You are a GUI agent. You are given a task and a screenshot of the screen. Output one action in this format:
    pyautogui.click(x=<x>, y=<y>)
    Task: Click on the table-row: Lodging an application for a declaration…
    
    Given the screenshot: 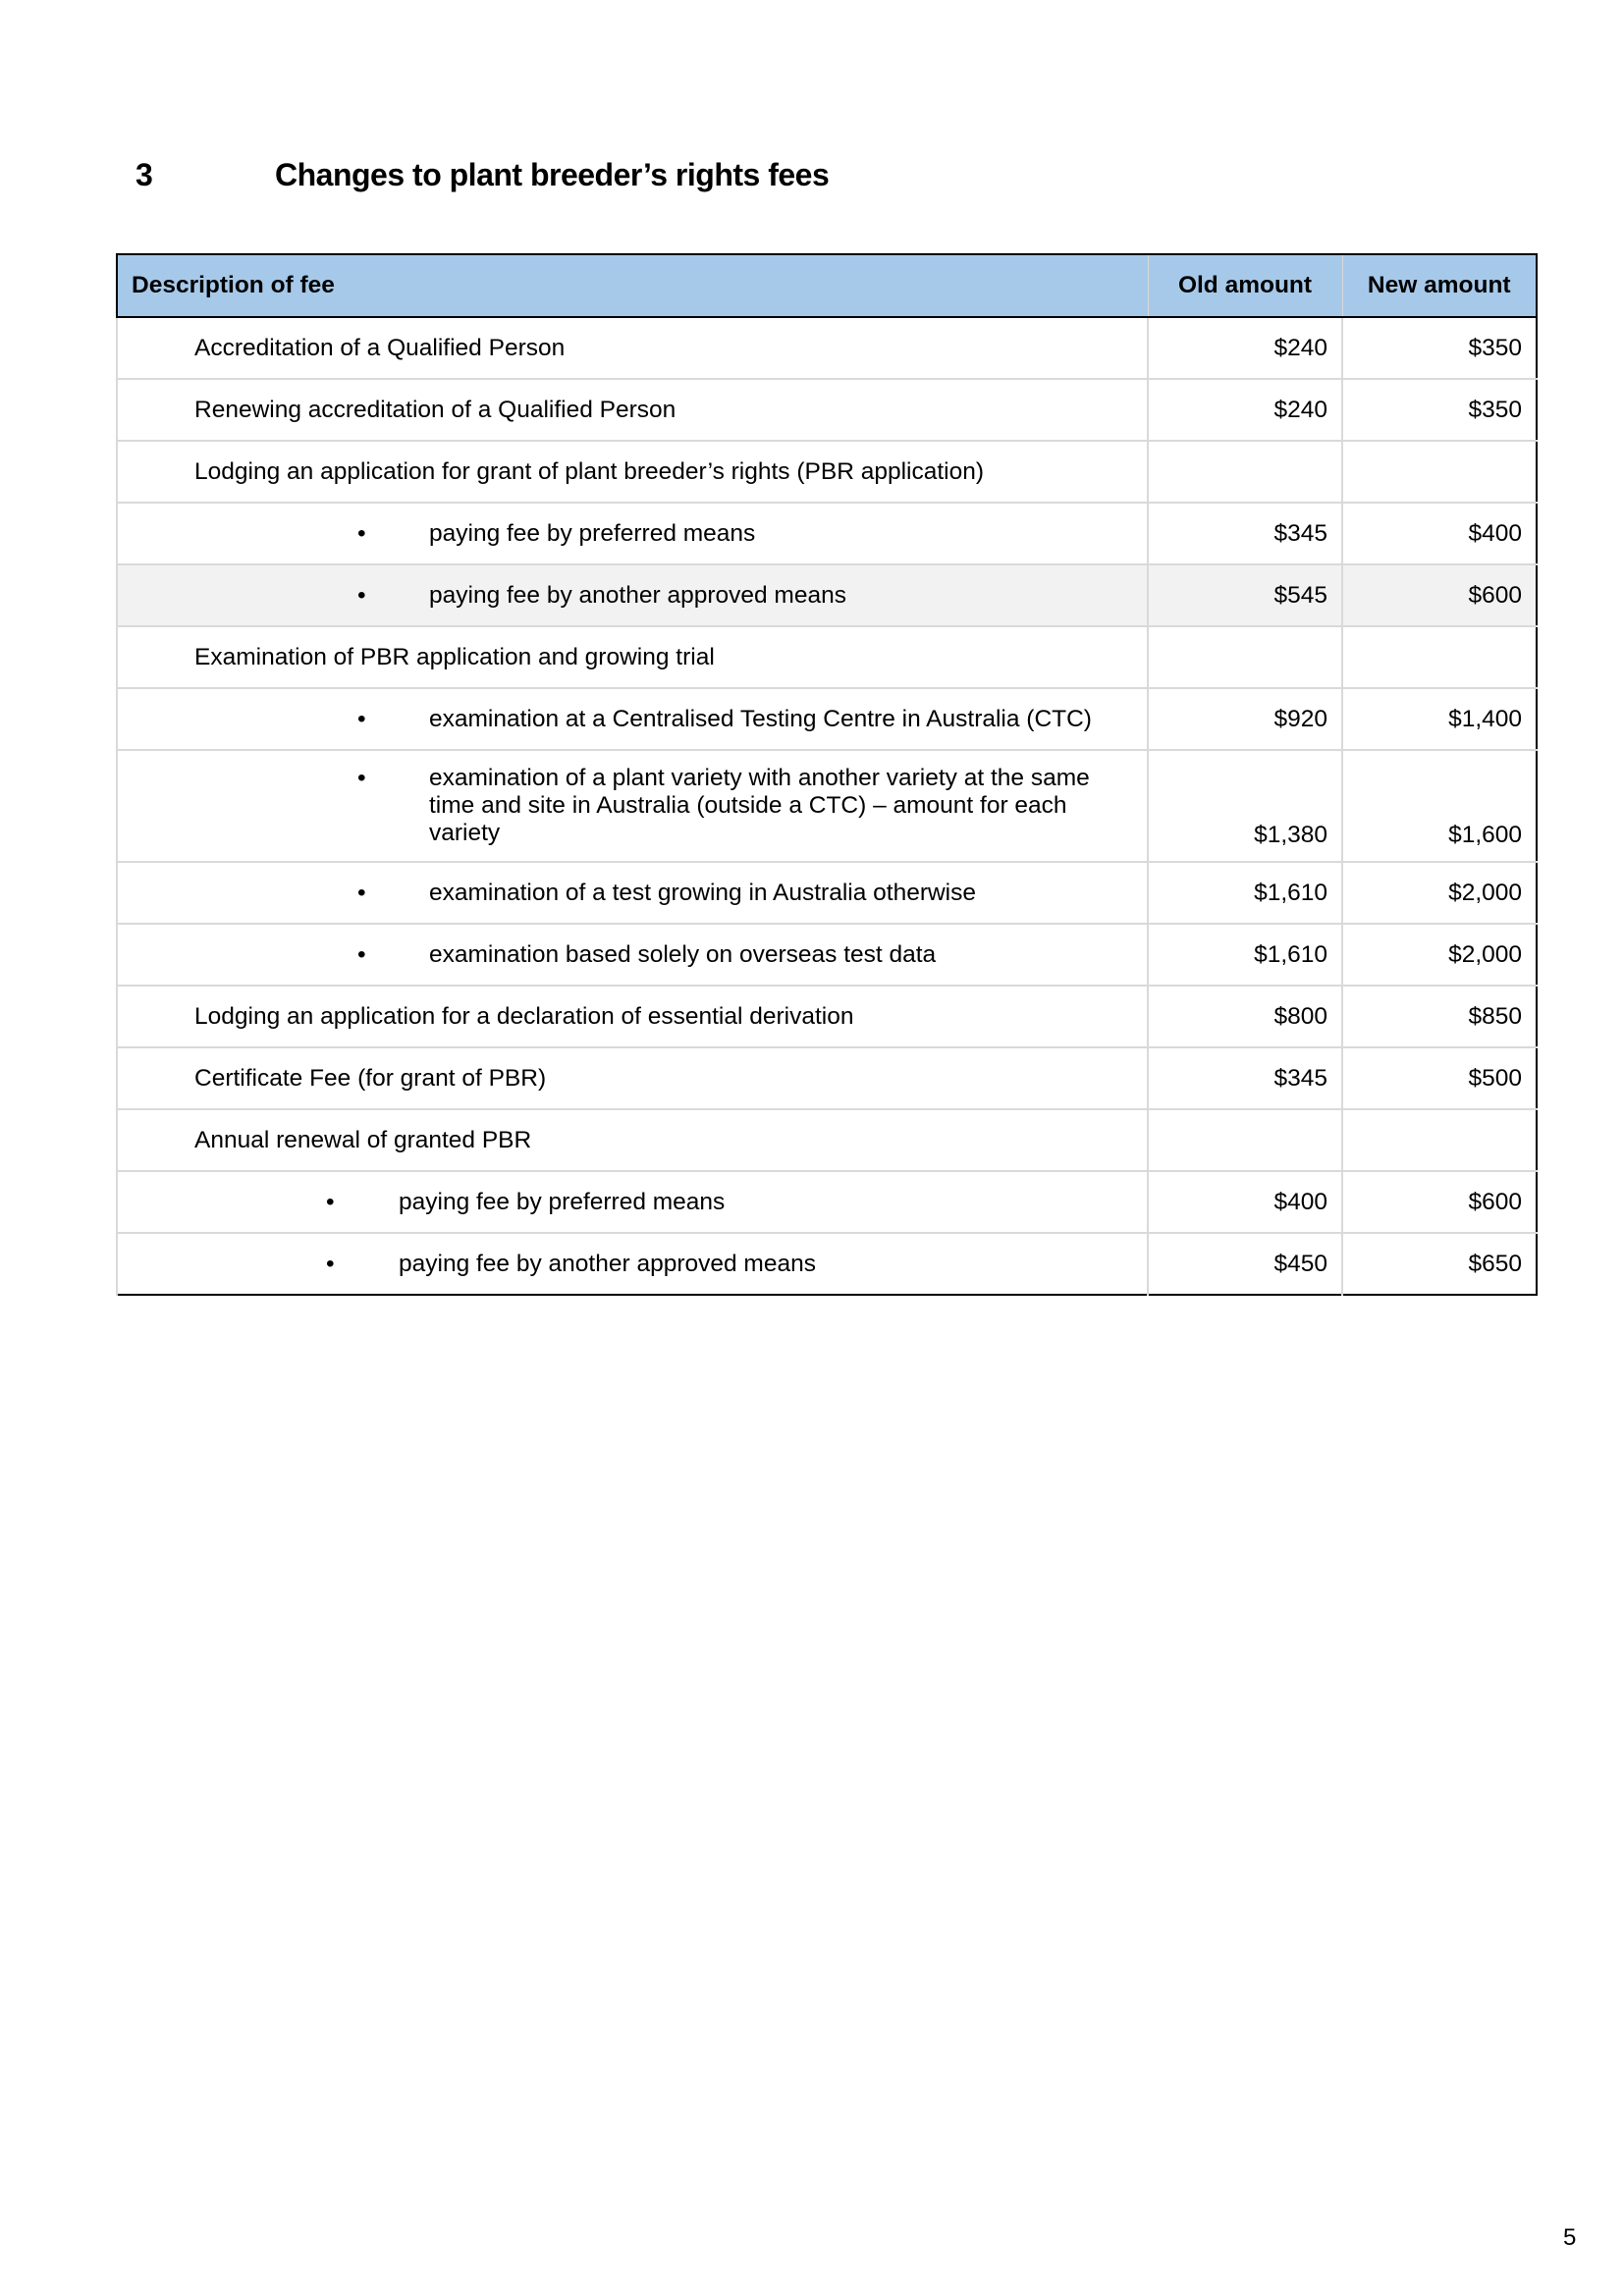 What is the action you would take?
    pyautogui.click(x=826, y=1016)
    